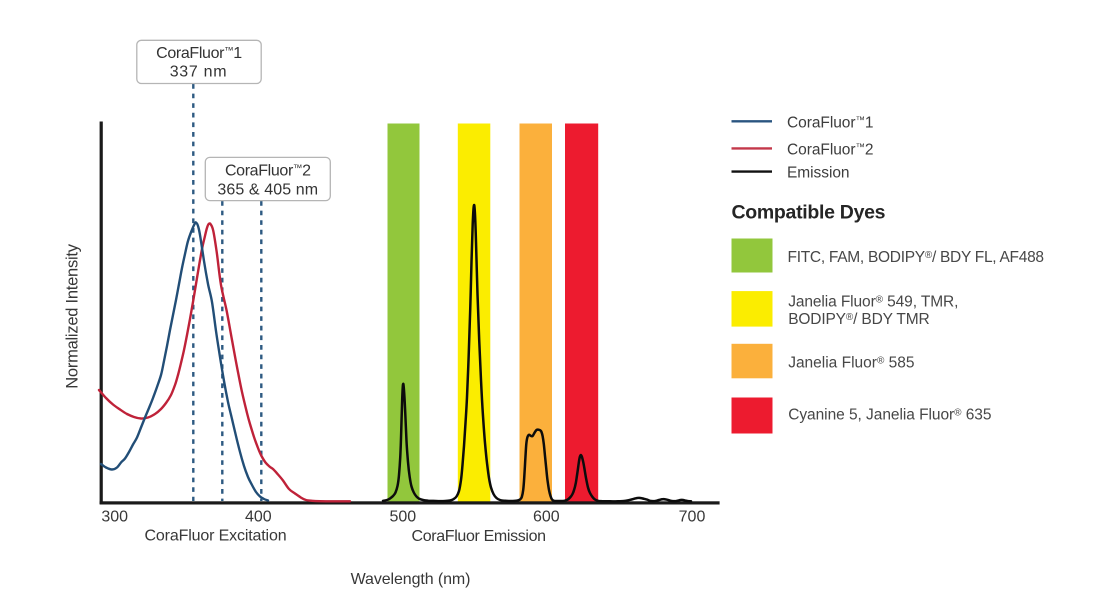  What do you see at coordinates (546, 517) in the screenshot?
I see `svg-text: 600` at bounding box center [546, 517].